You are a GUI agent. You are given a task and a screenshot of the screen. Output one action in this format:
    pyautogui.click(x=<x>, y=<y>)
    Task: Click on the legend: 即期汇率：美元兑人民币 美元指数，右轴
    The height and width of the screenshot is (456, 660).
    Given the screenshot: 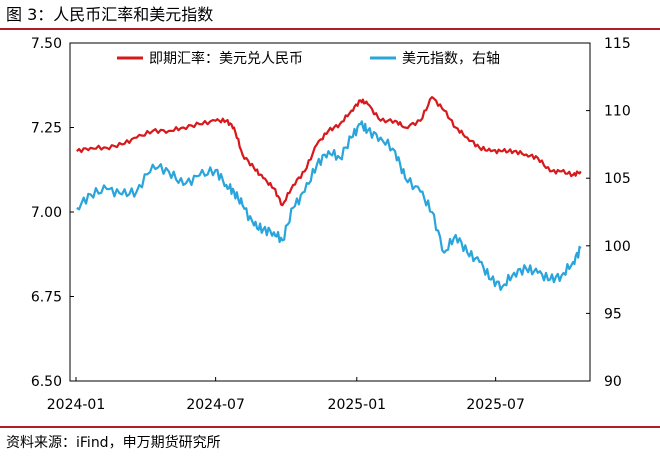 What is the action you would take?
    pyautogui.click(x=308, y=58)
    